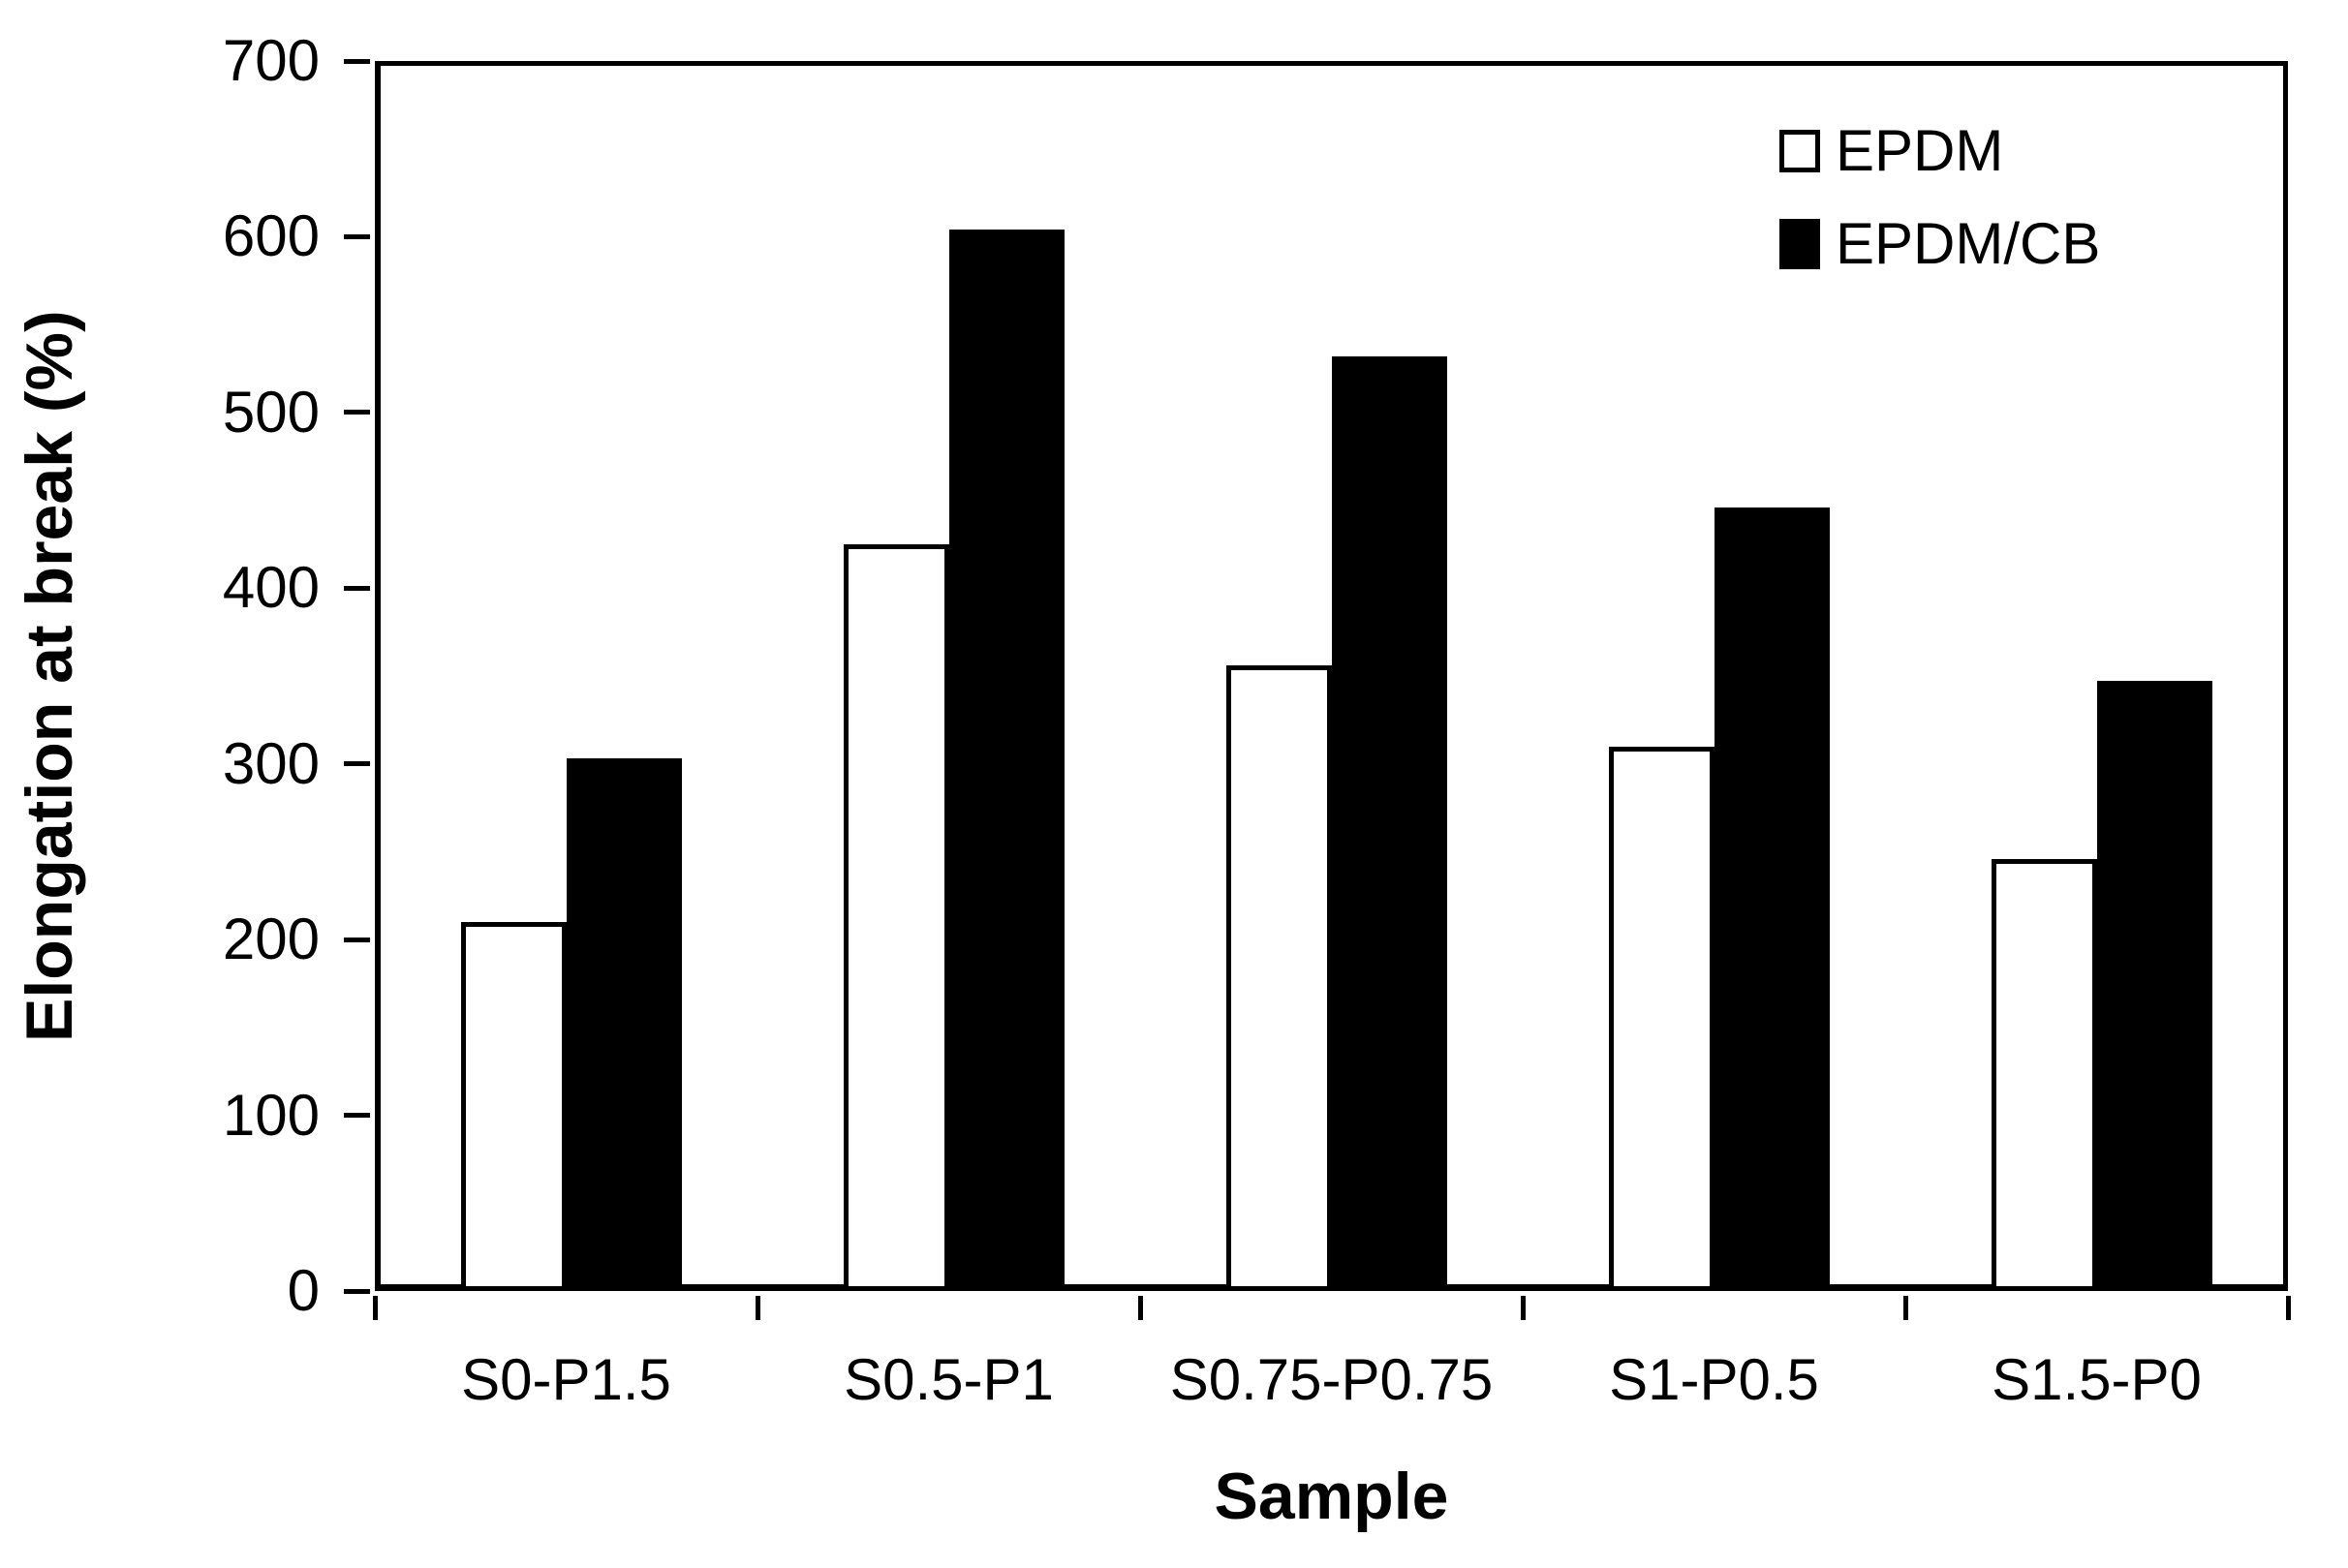  I want to click on y-tick-label: 700, so click(271, 60).